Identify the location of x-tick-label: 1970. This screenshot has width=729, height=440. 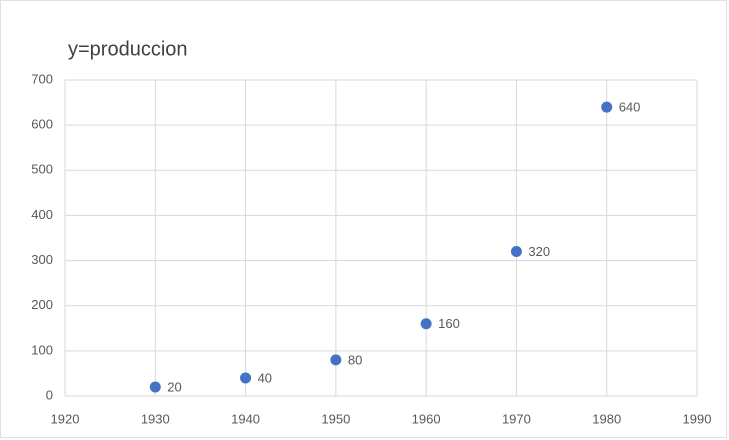
(516, 418).